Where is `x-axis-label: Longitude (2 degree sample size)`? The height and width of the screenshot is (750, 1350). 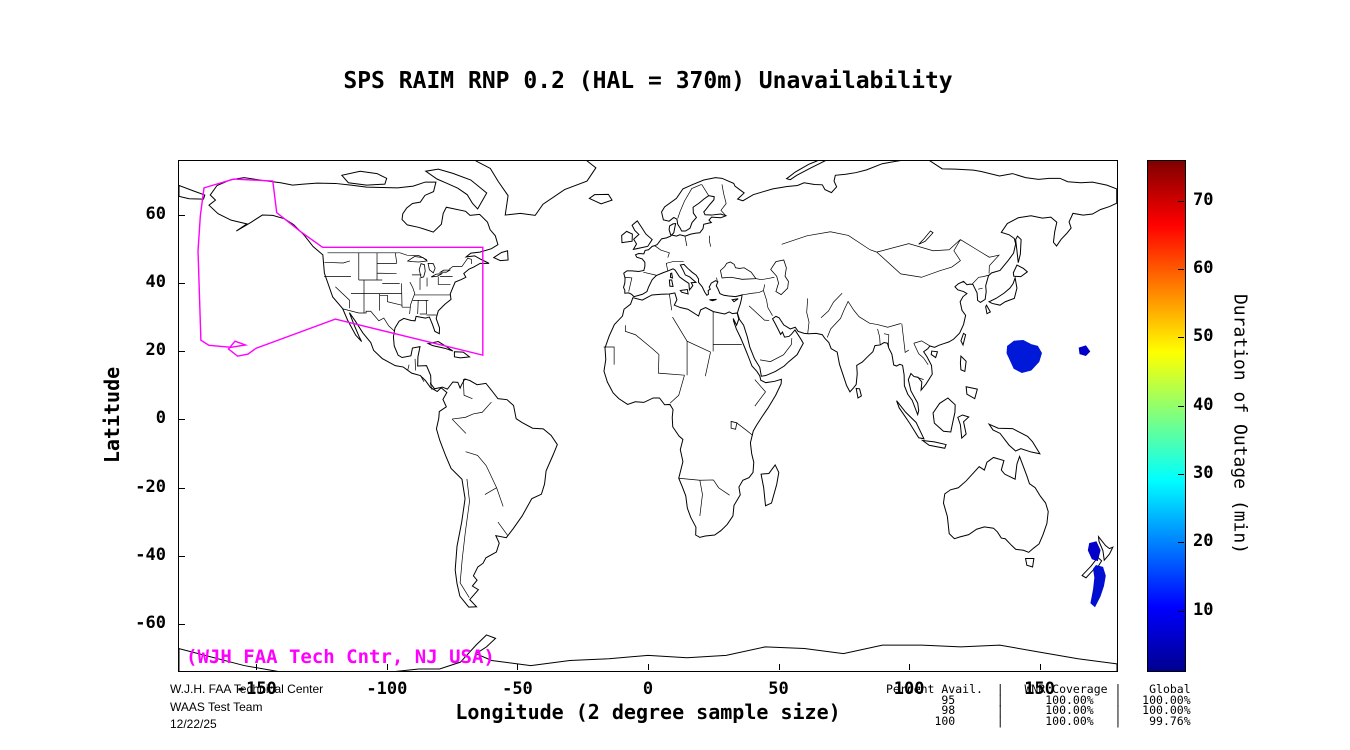 x-axis-label: Longitude (2 degree sample size) is located at coordinates (648, 712).